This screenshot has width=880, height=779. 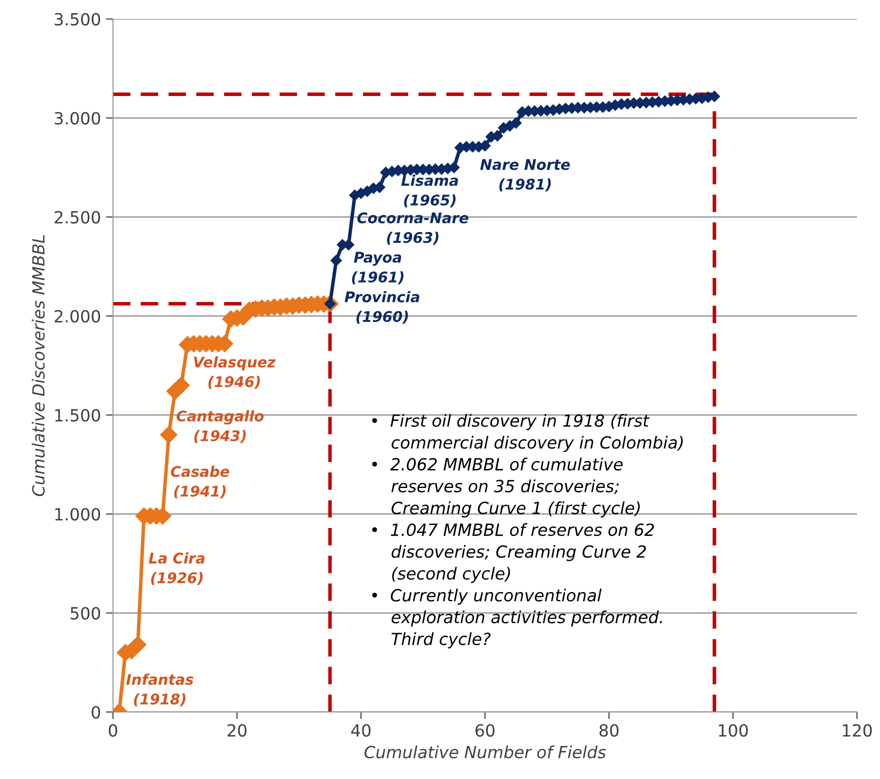 What do you see at coordinates (160, 690) in the screenshot?
I see `annotation: Infantas (1918)` at bounding box center [160, 690].